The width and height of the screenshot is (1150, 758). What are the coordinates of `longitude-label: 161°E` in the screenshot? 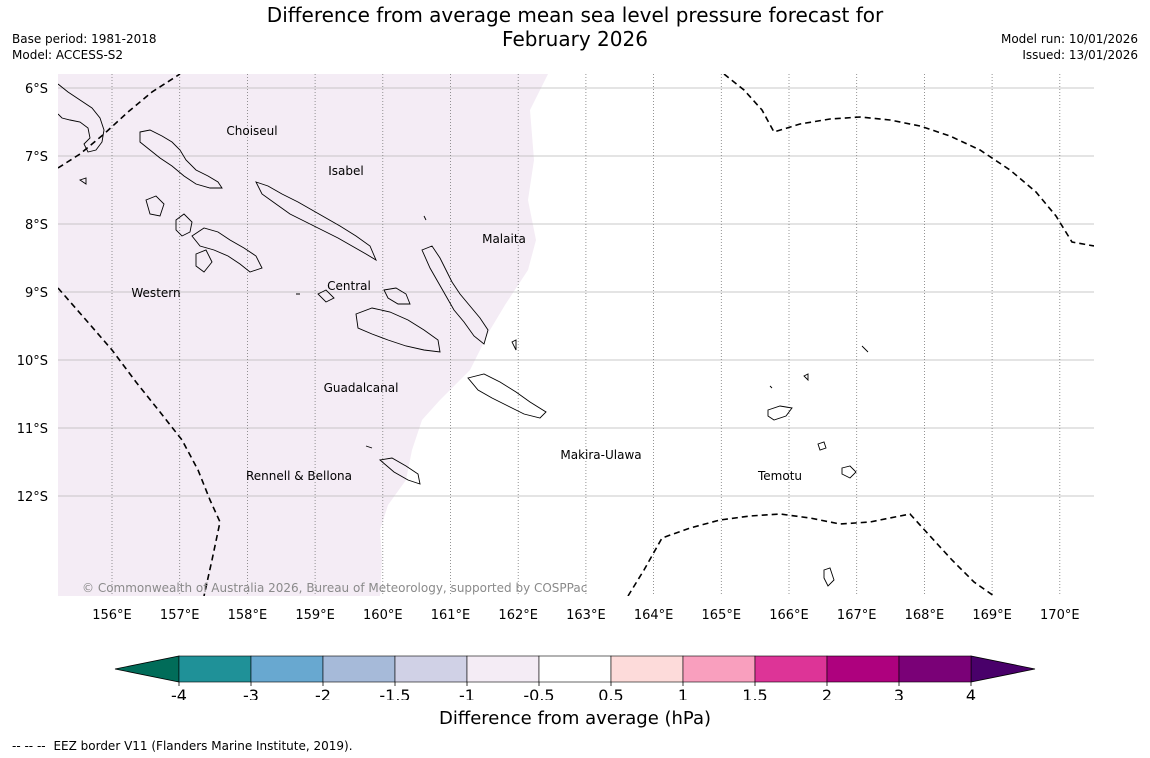 It's located at (451, 615).